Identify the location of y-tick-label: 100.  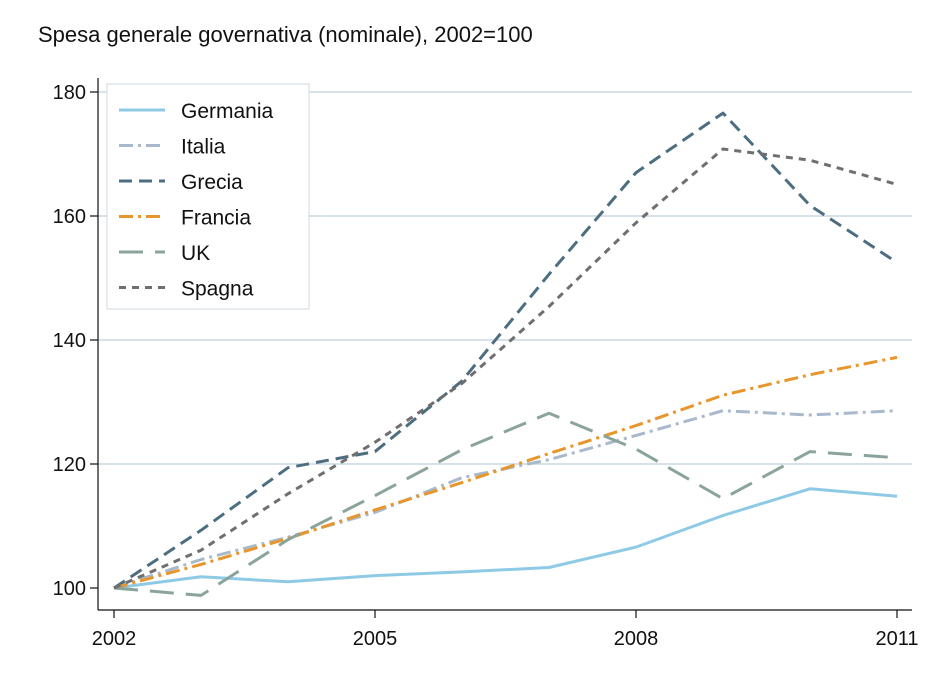
(69, 589).